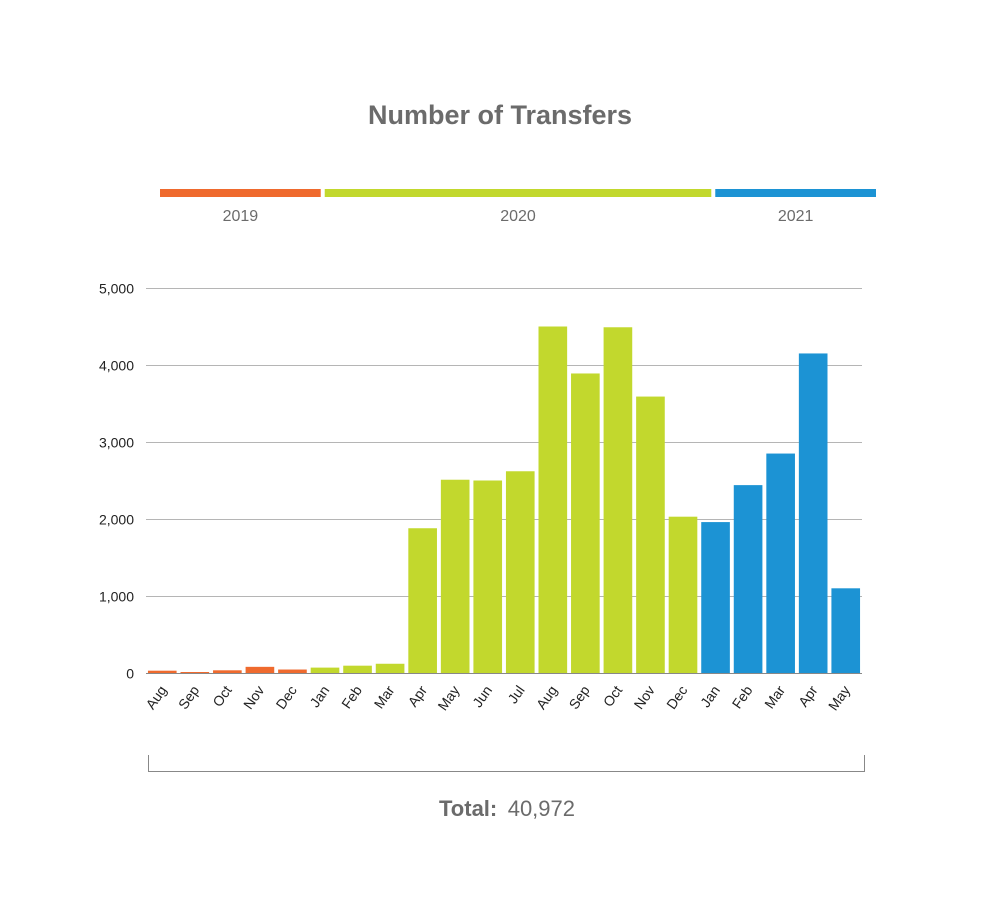 The width and height of the screenshot is (1000, 900). What do you see at coordinates (506, 763) in the screenshot?
I see `total-bracket` at bounding box center [506, 763].